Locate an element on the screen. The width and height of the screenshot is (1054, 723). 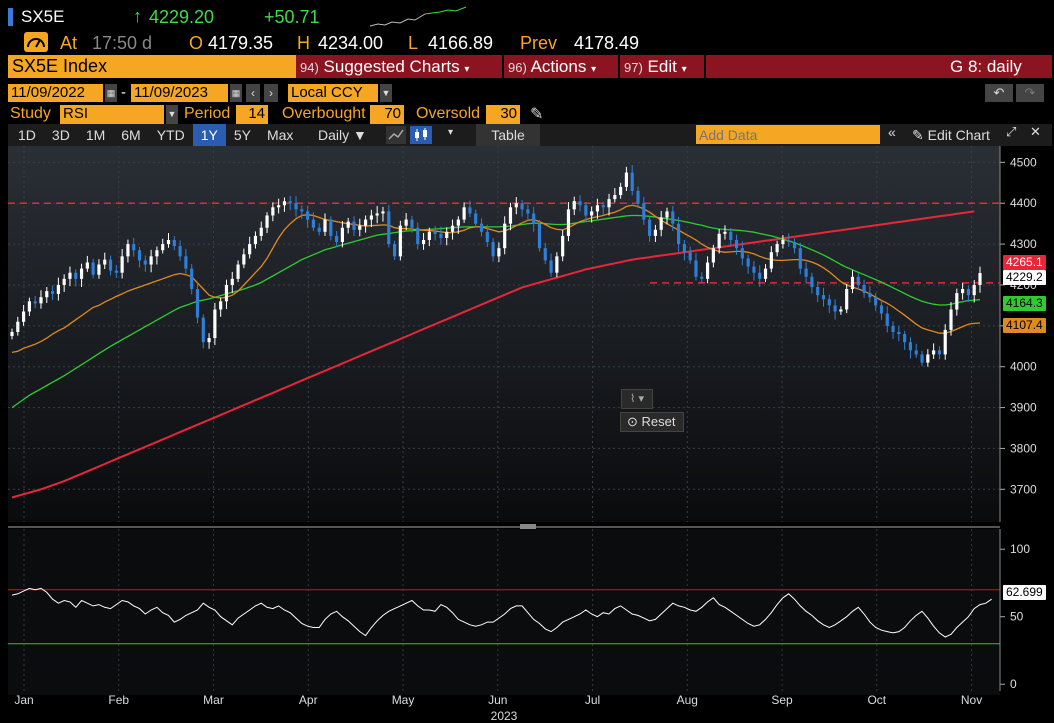
price-tick-label: 4300 is located at coordinates (1023, 244).